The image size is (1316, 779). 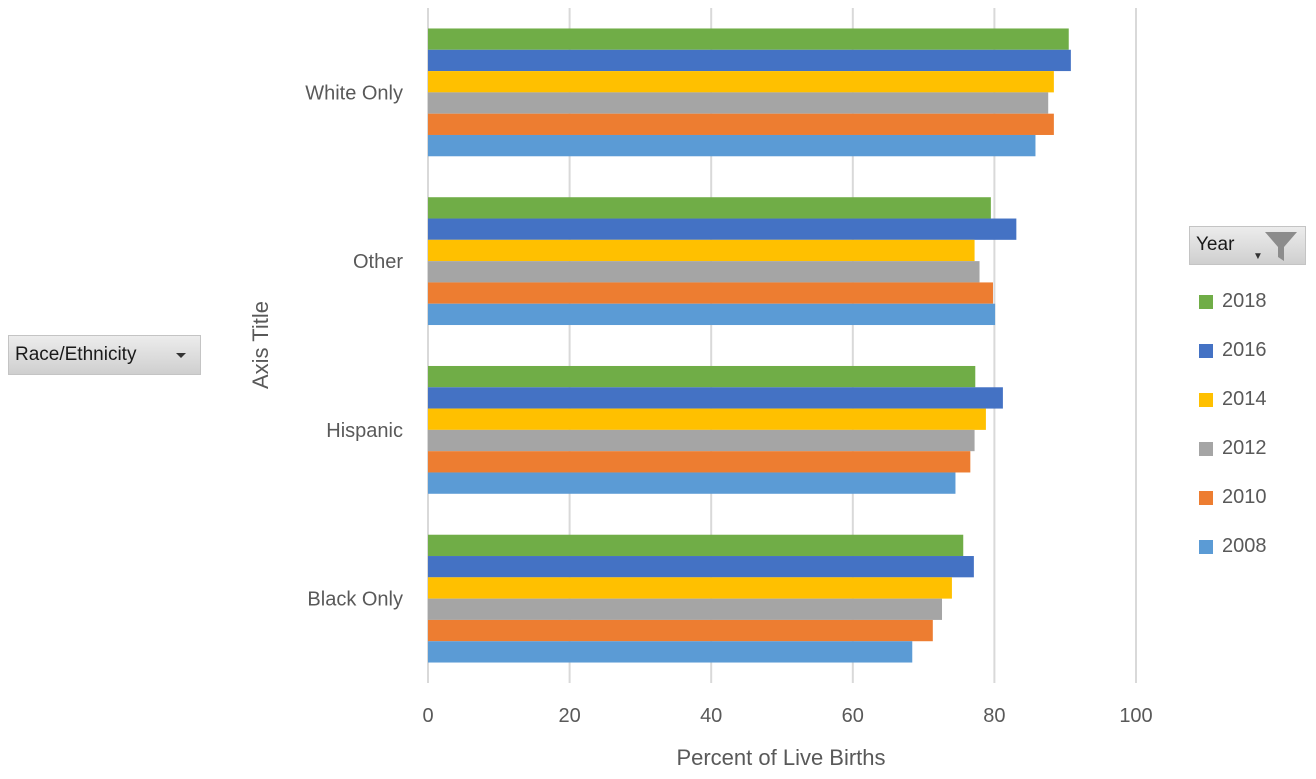 I want to click on legend-item: 2008, so click(x=1233, y=546).